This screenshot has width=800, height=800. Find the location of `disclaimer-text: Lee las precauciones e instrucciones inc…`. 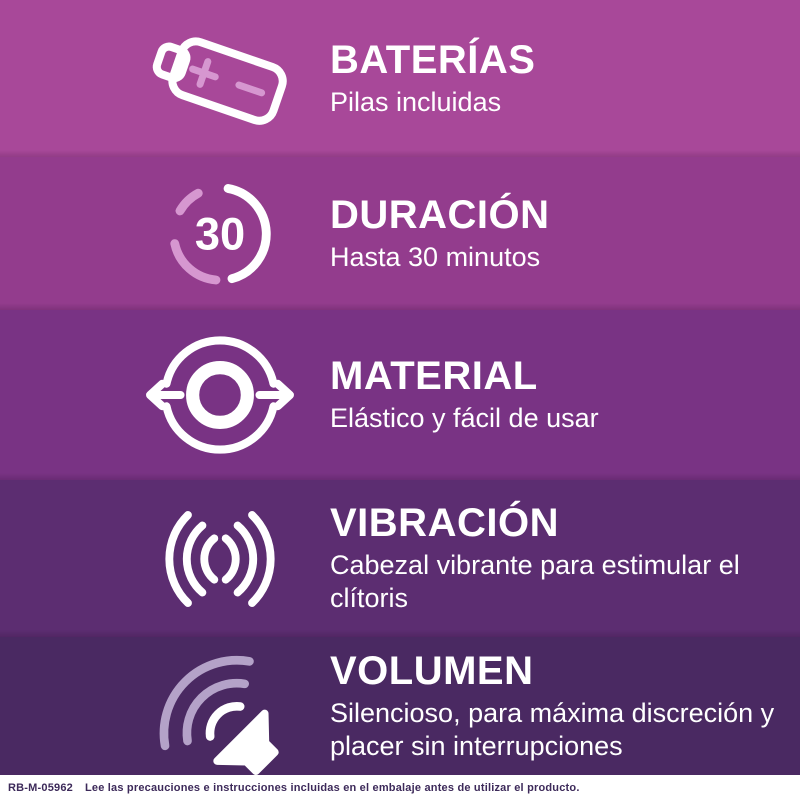

disclaimer-text: Lee las precauciones e instrucciones inc… is located at coordinates (332, 787).